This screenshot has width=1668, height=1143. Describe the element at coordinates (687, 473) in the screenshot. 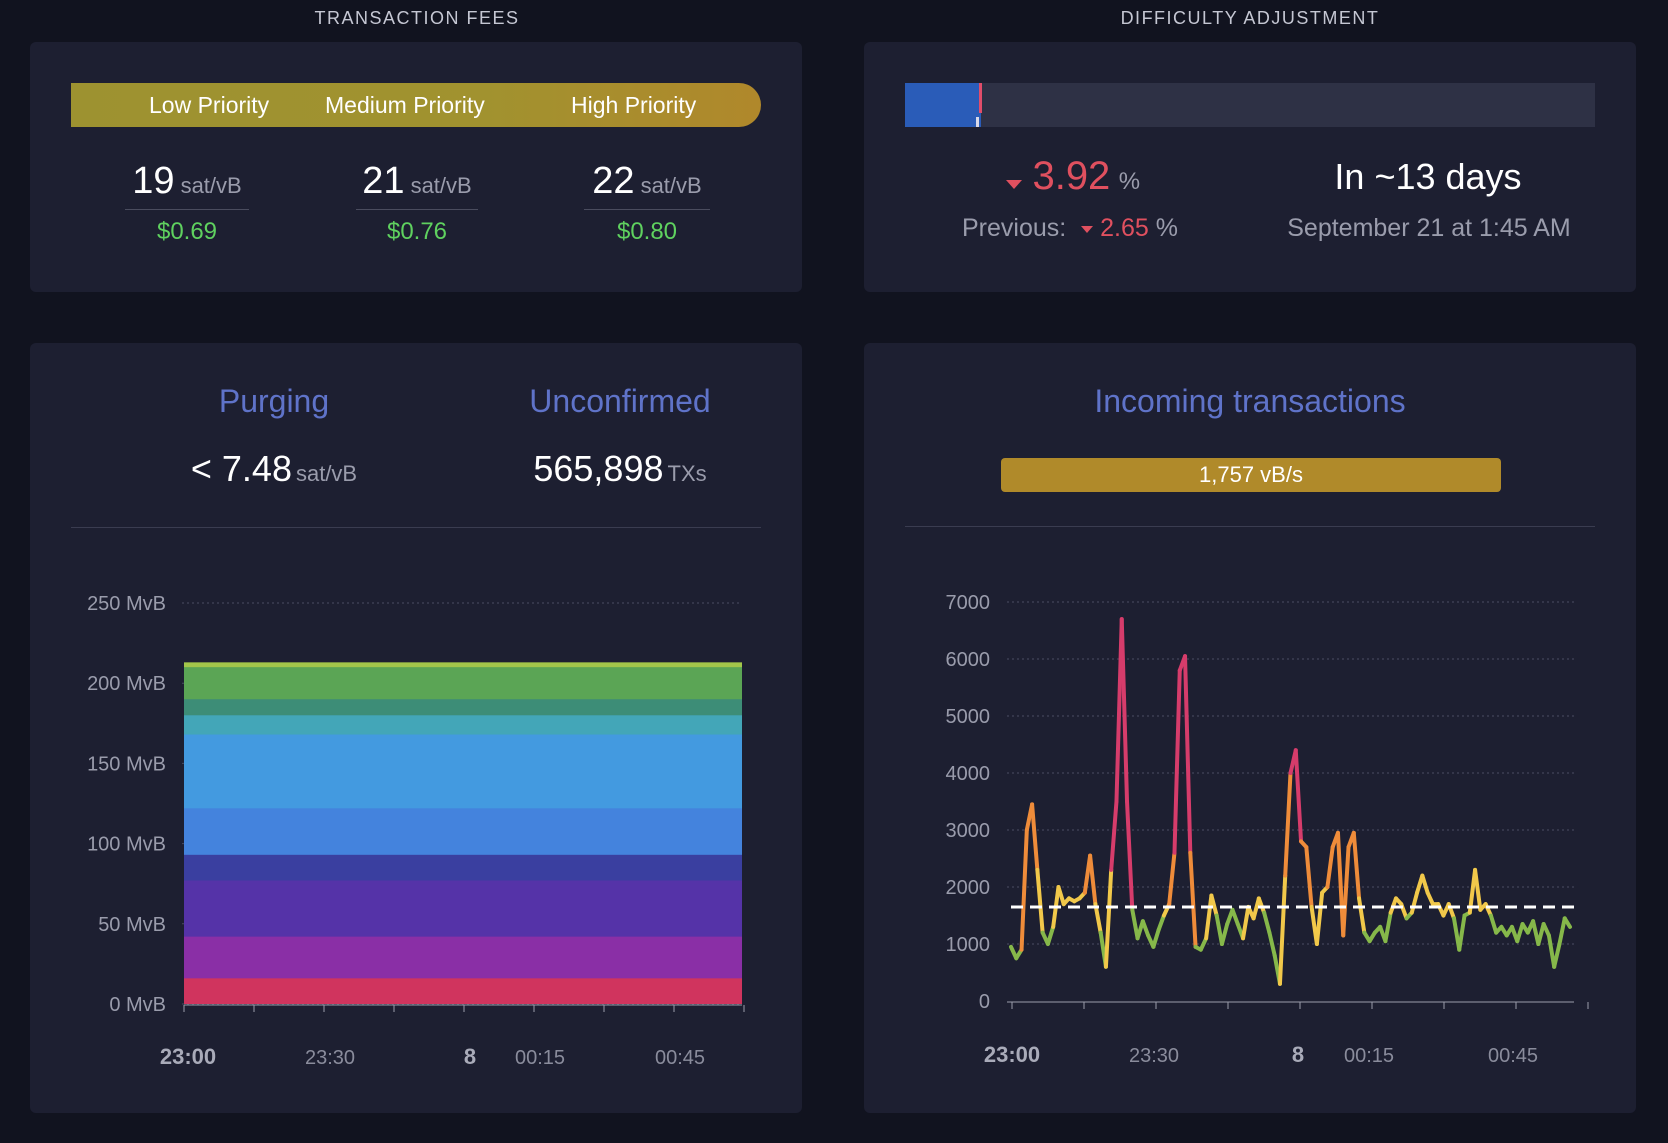

I see `unconfirmed-unit: TXs` at that location.